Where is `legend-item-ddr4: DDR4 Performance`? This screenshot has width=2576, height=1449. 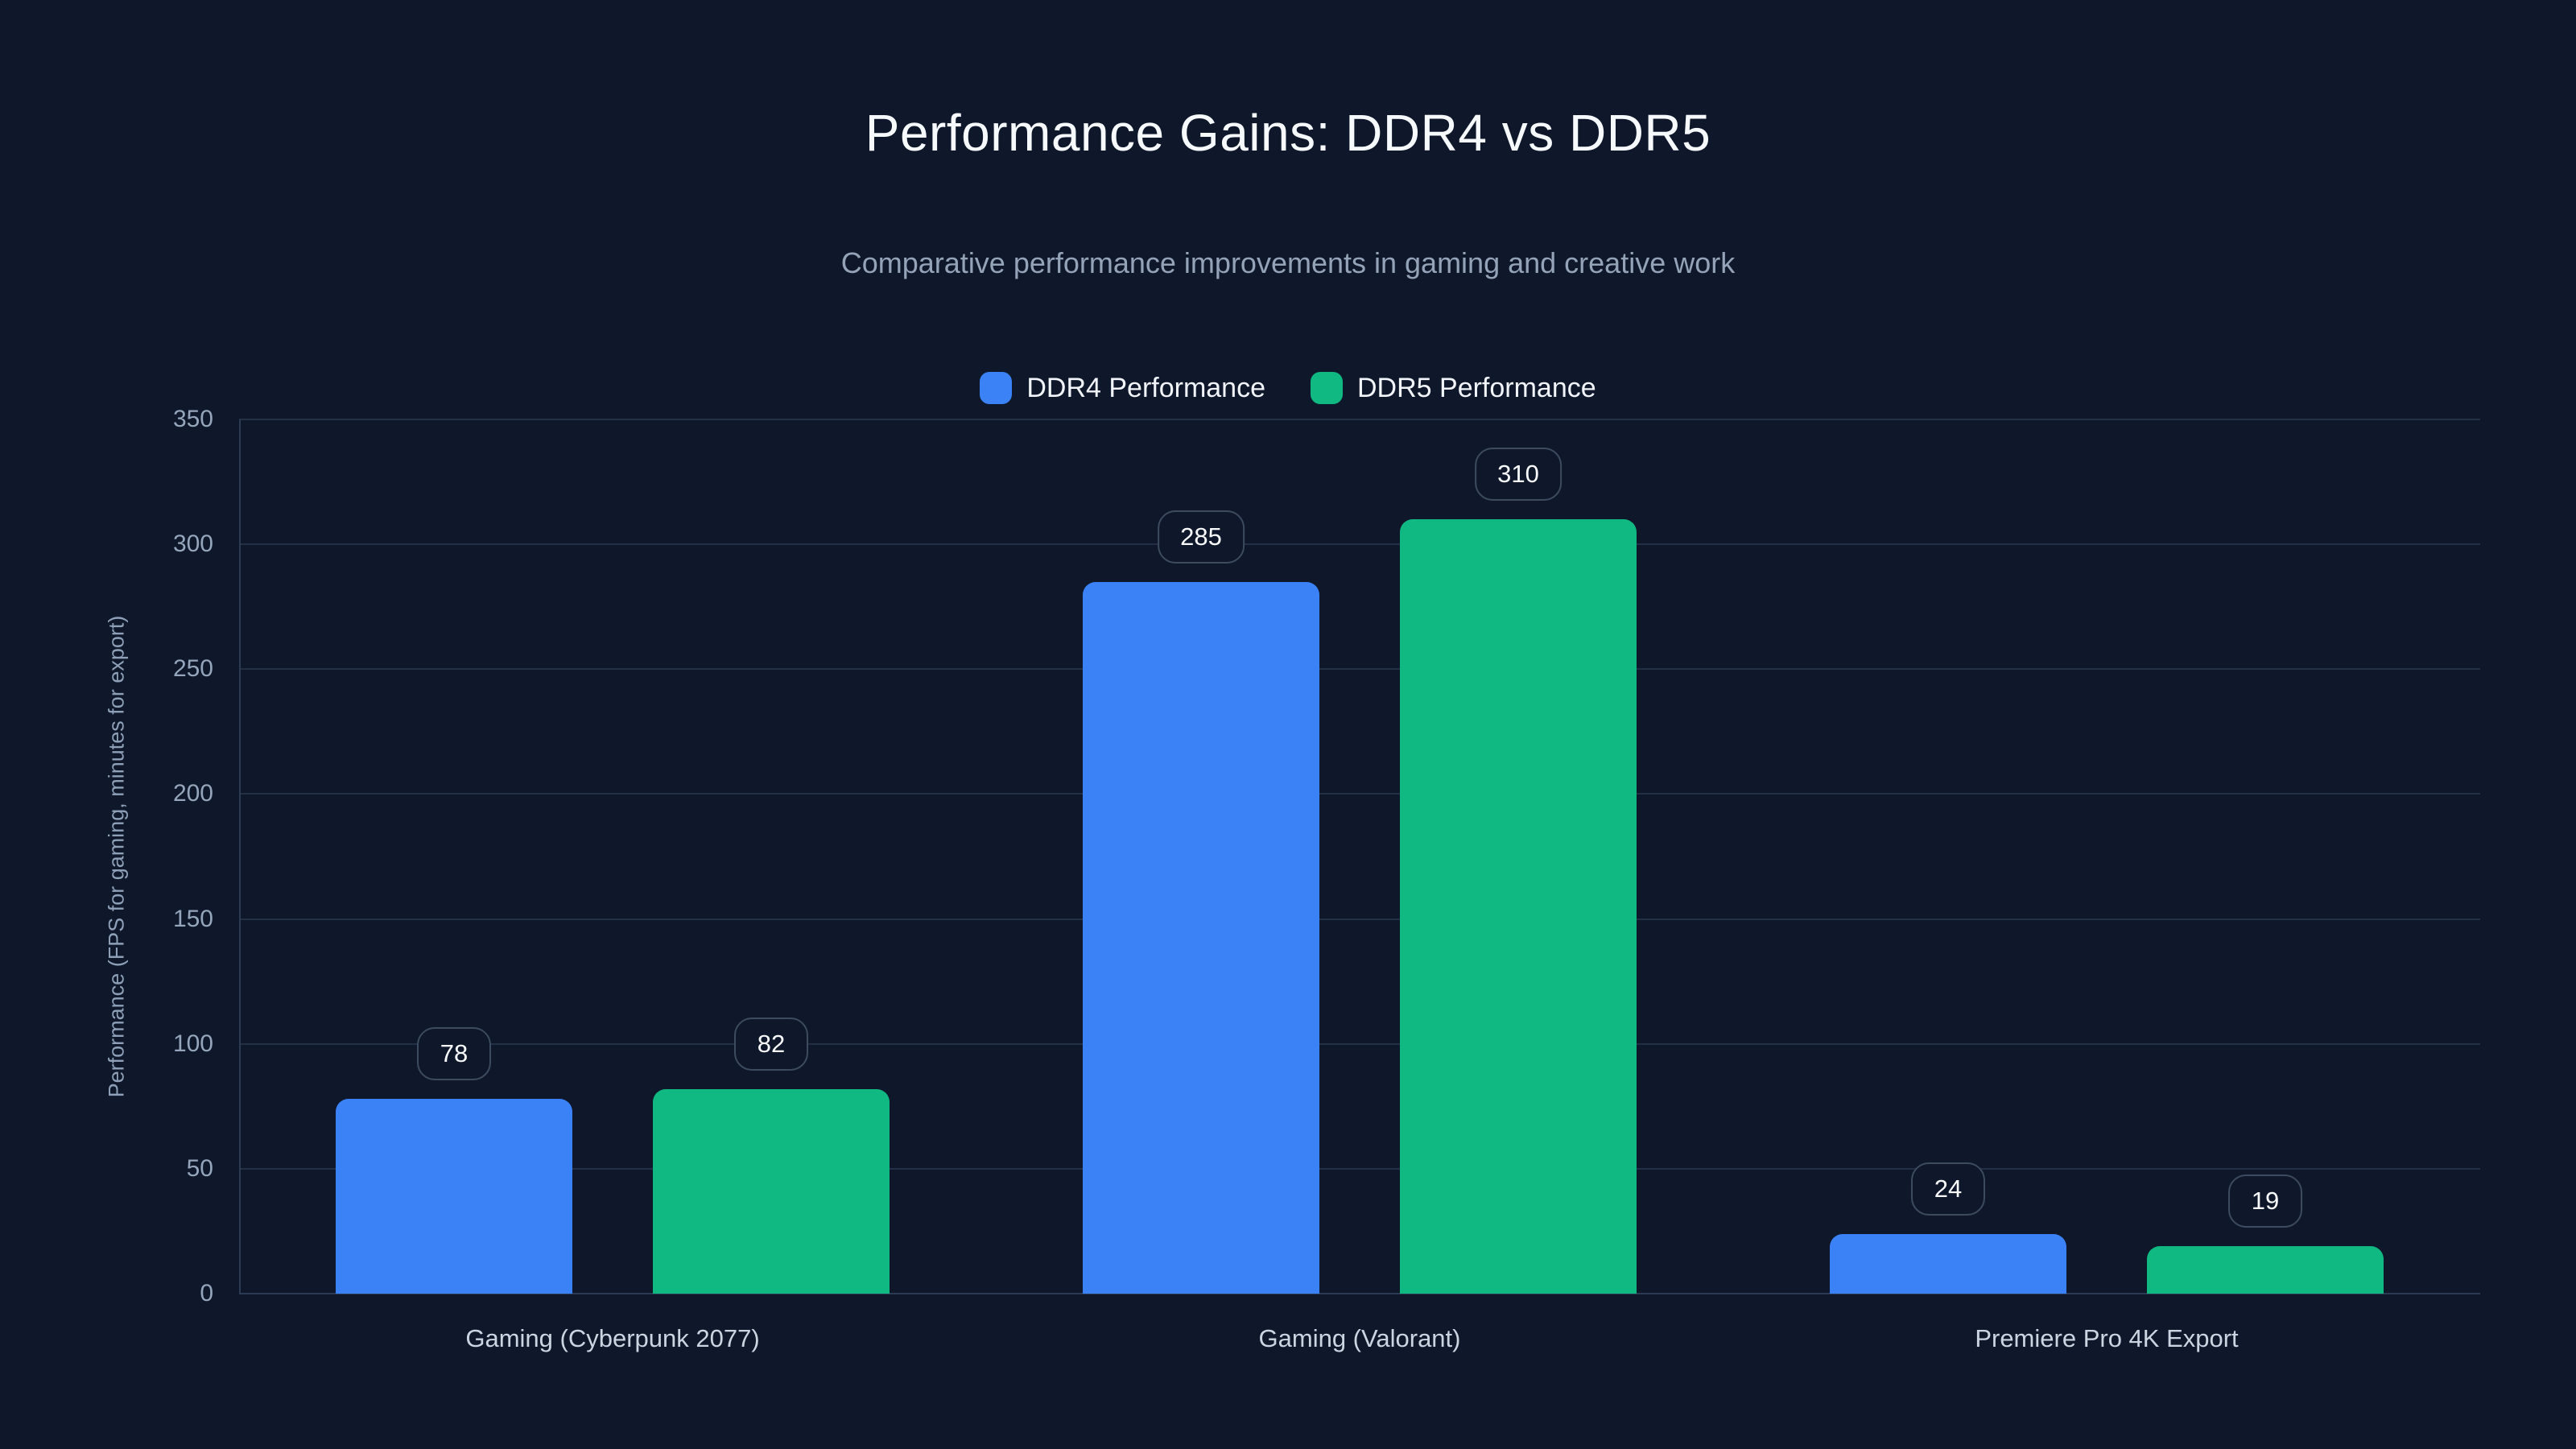
legend-item-ddr4: DDR4 Performance is located at coordinates (1122, 388).